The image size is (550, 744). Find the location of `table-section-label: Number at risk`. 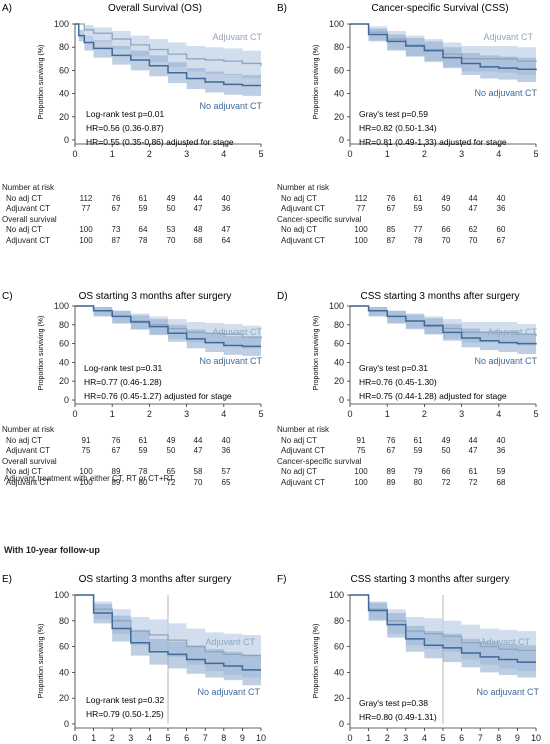

table-section-label: Number at risk is located at coordinates (28, 429).